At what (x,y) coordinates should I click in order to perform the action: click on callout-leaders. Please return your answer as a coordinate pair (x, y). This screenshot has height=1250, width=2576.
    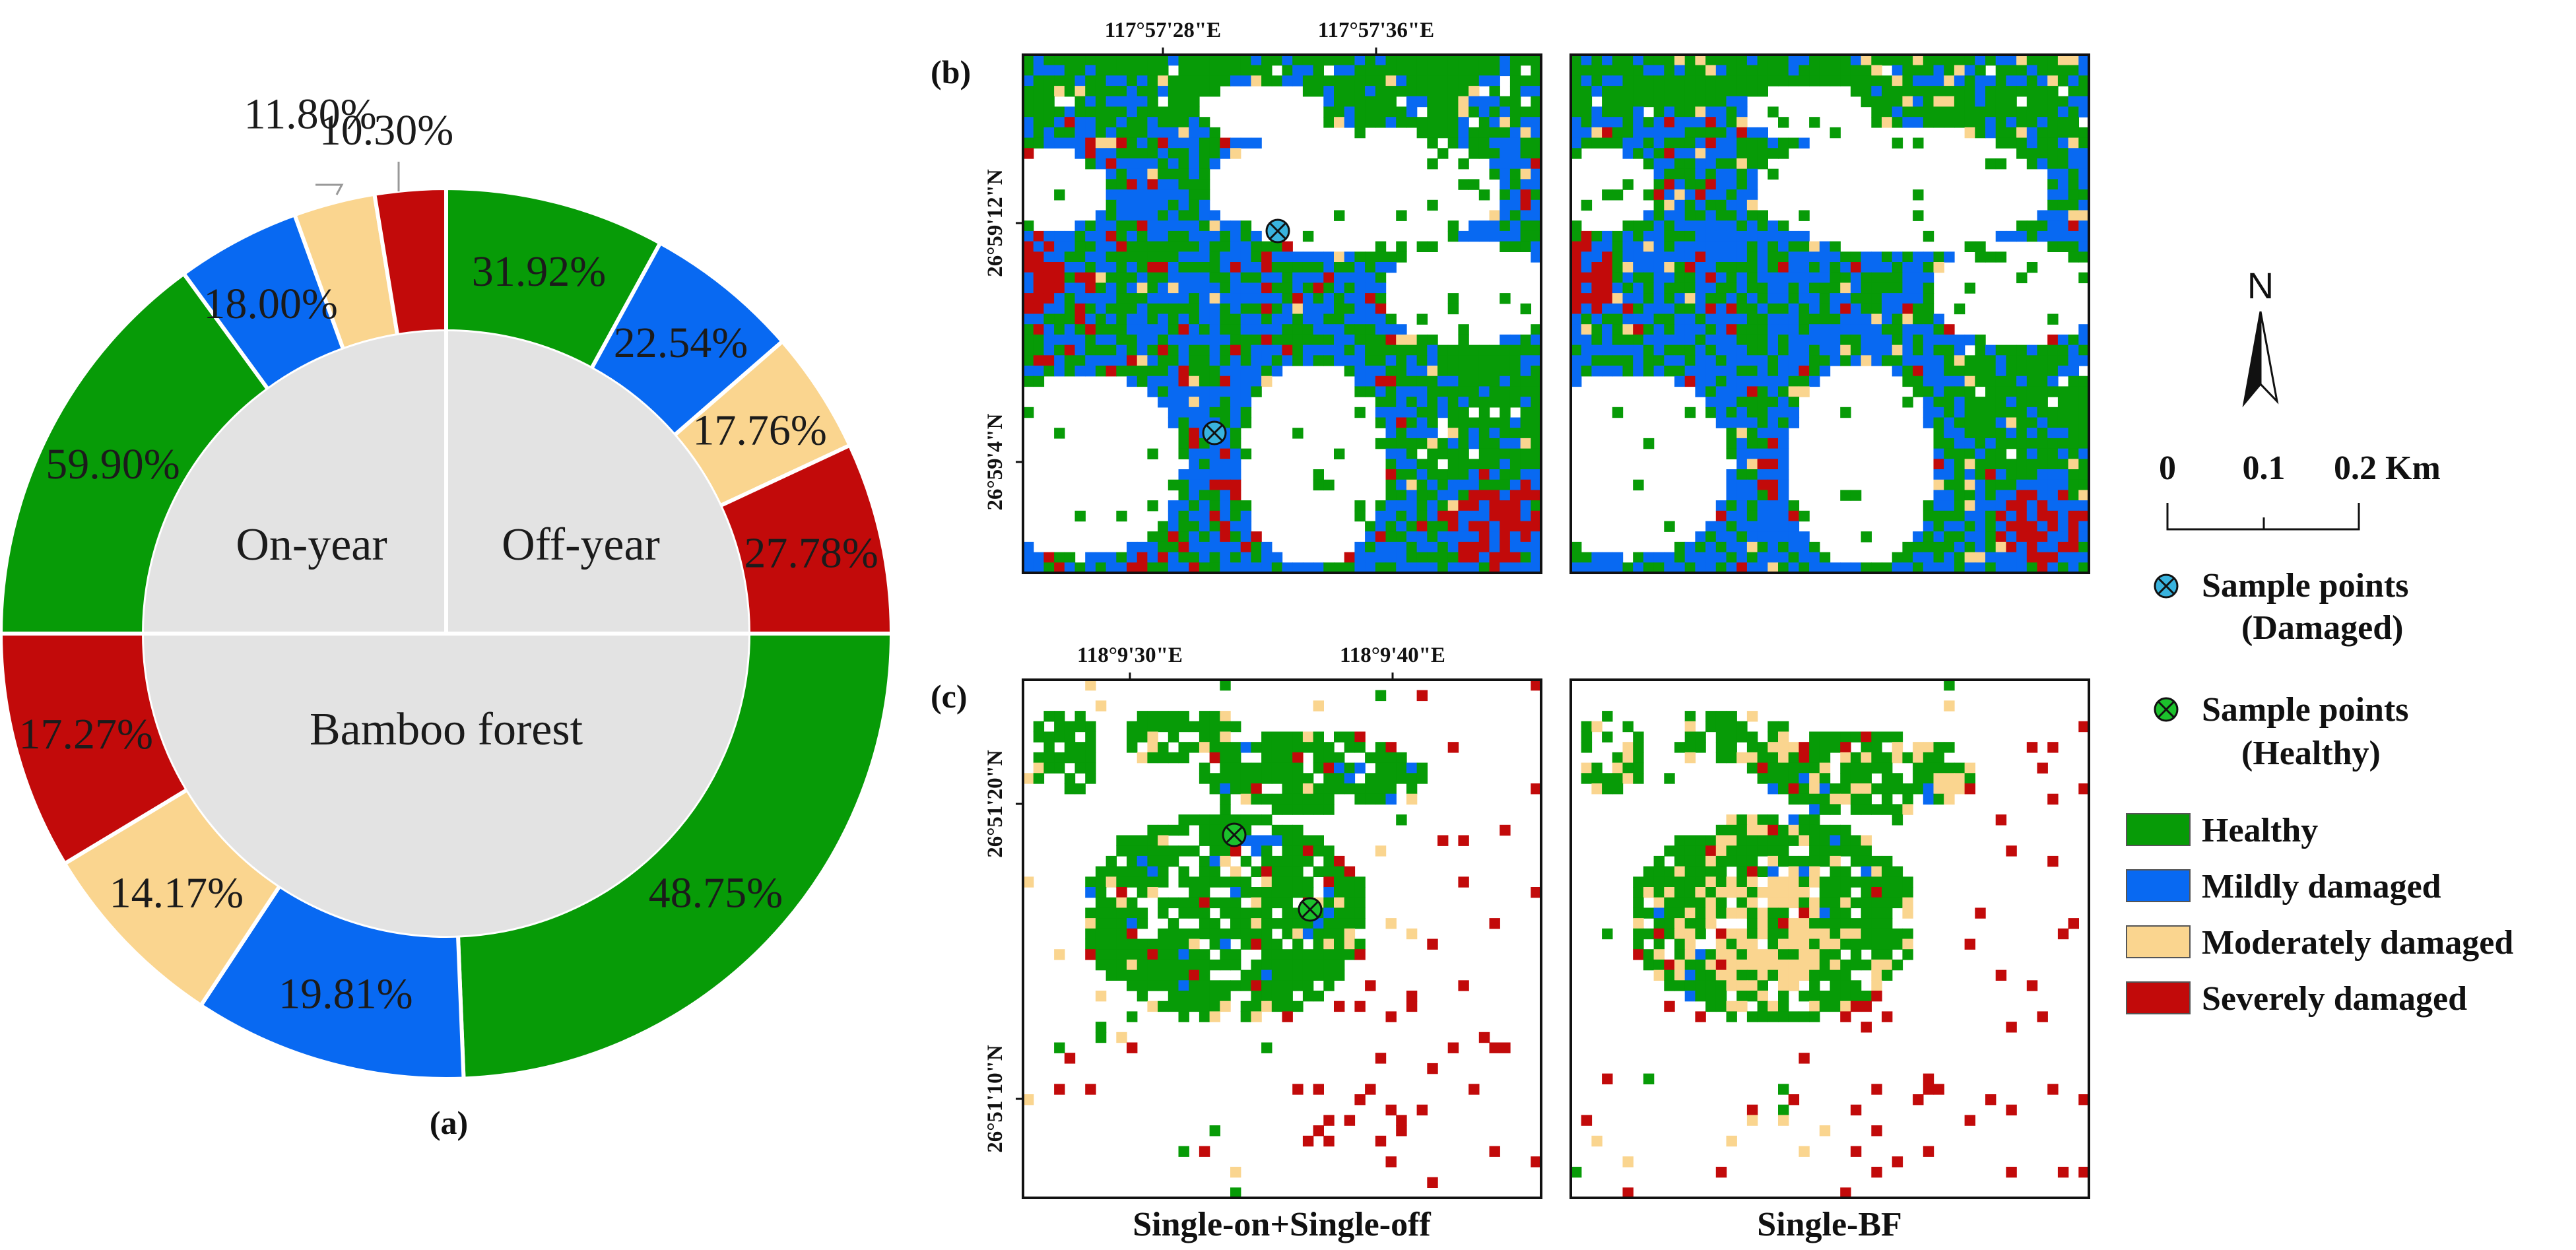
    Looking at the image, I should click on (357, 178).